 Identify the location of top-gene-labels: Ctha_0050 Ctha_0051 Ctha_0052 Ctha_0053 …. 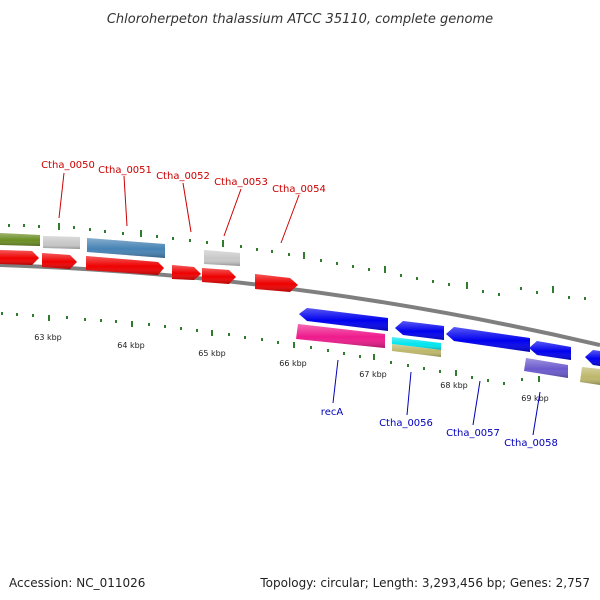
(183, 202).